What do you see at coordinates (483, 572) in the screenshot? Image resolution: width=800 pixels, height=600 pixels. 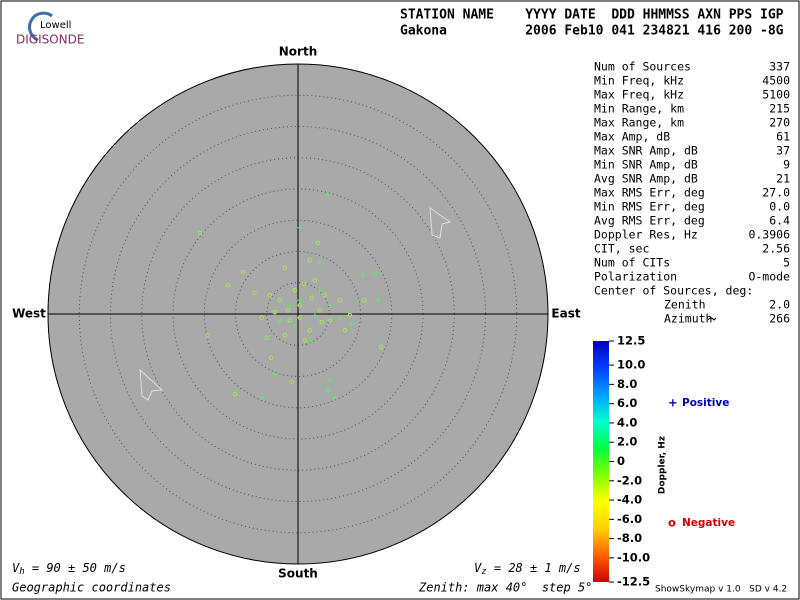 I see `v-subscript: z` at bounding box center [483, 572].